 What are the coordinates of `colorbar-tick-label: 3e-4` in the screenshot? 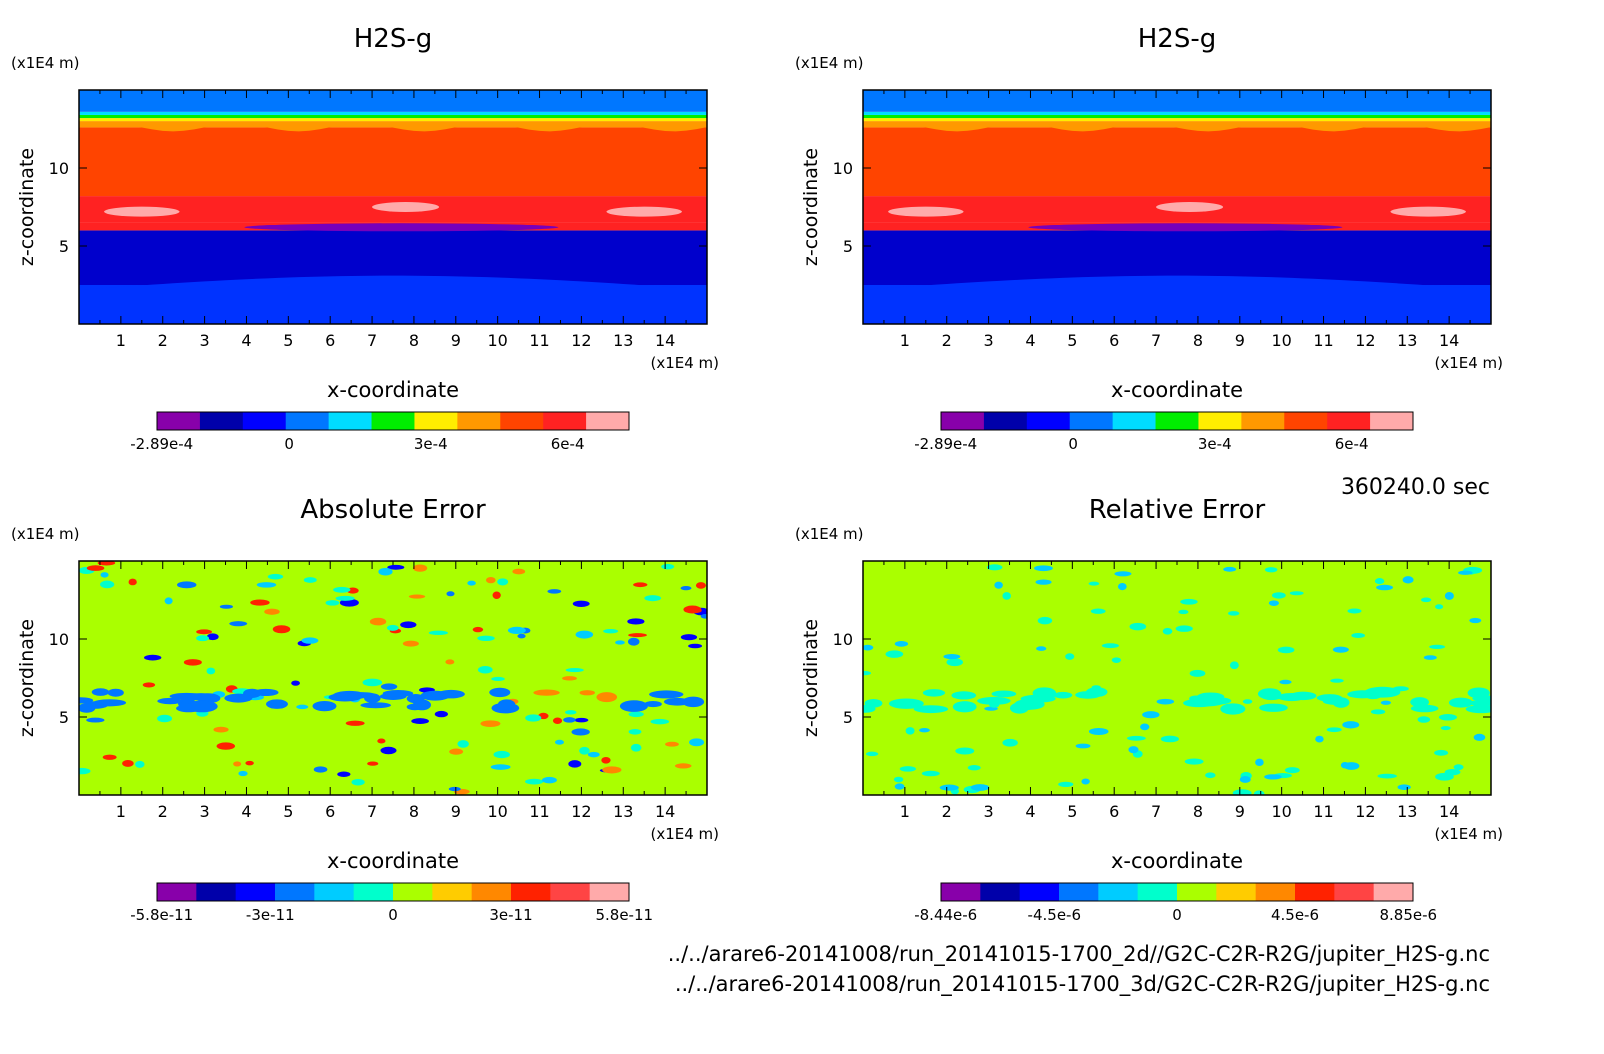 It's located at (1215, 444).